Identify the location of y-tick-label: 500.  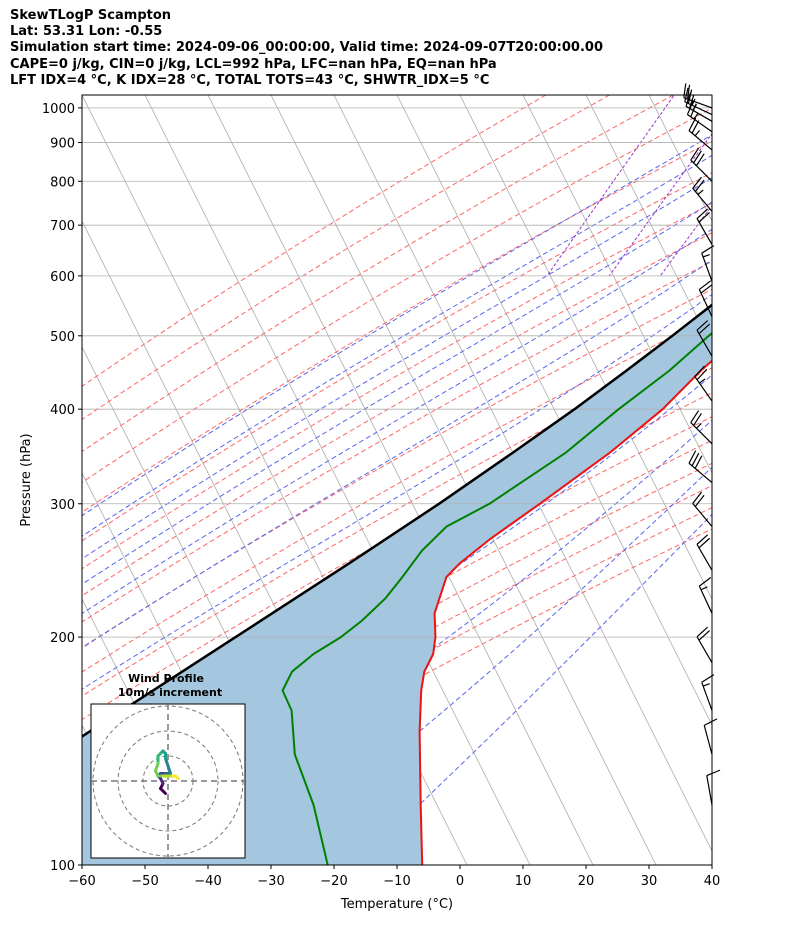
(62, 337).